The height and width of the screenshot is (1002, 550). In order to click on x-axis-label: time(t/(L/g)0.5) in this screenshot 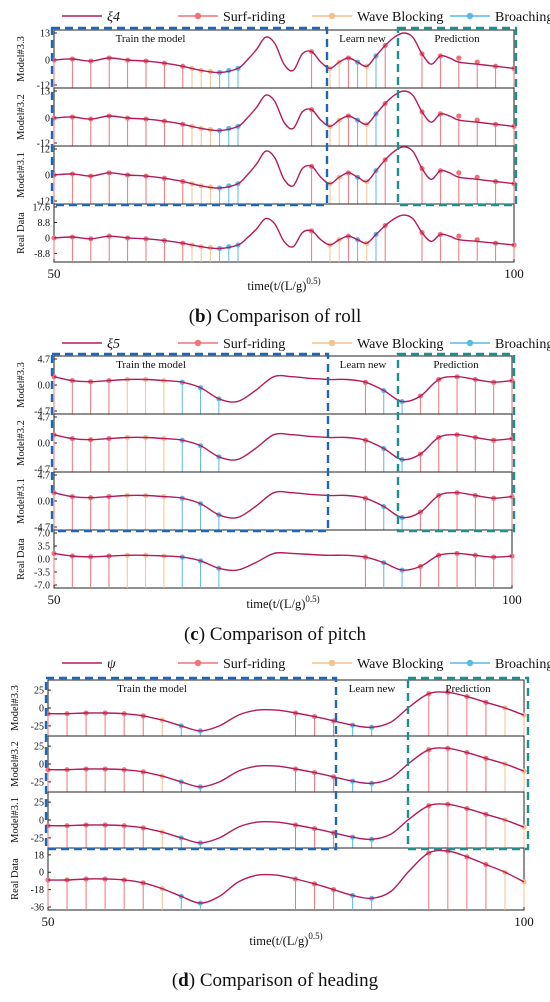, I will do `click(282, 602)`.